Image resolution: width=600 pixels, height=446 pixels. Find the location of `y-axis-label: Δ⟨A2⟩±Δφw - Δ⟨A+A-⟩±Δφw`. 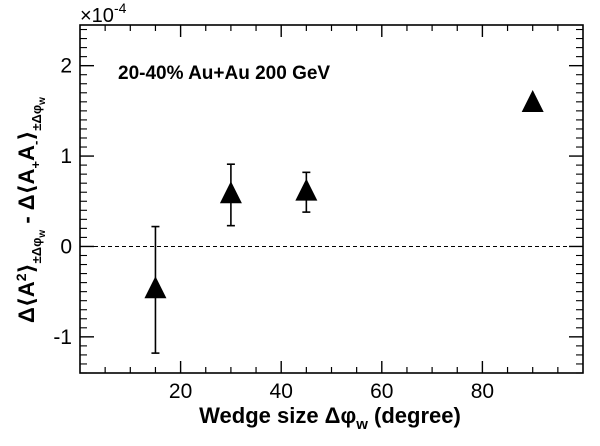

y-axis-label: Δ⟨A2⟩±Δφw - Δ⟨A+A-⟩±Δφw is located at coordinates (30, 210).